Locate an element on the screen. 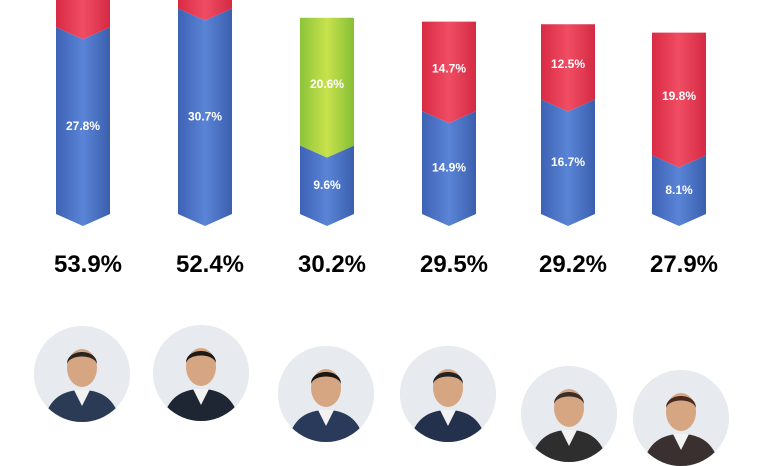  bar-value-label: 16.7% is located at coordinates (568, 162).